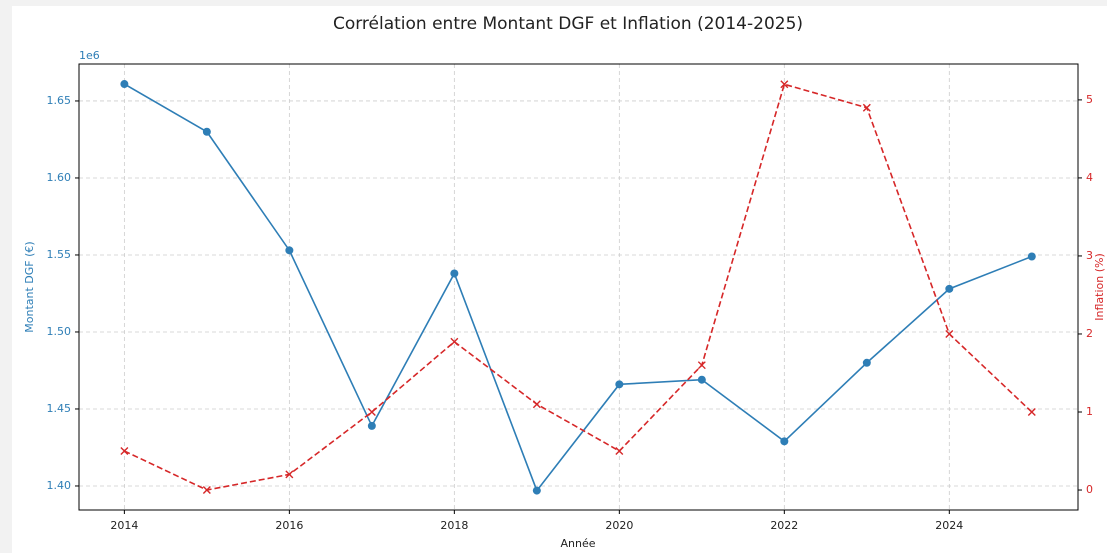  Describe the element at coordinates (124, 525) in the screenshot. I see `x-tick-label: 2014` at that location.